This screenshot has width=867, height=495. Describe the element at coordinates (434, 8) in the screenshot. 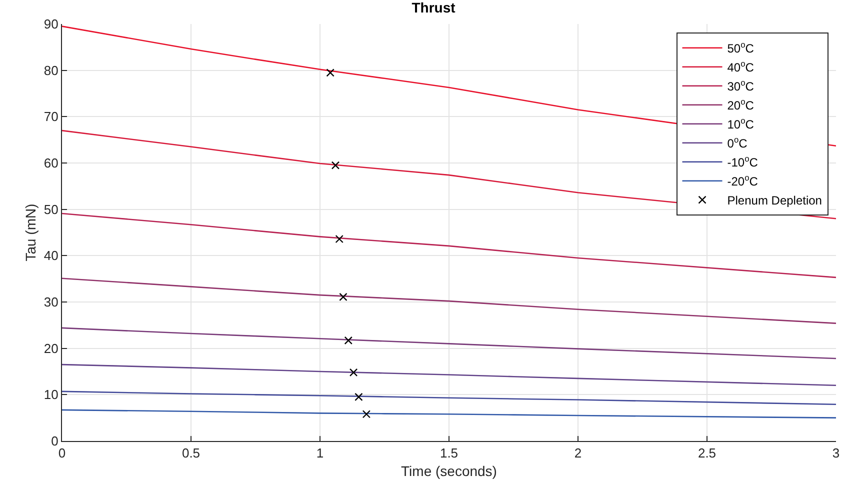

I see `chart-title: Thrust` at that location.